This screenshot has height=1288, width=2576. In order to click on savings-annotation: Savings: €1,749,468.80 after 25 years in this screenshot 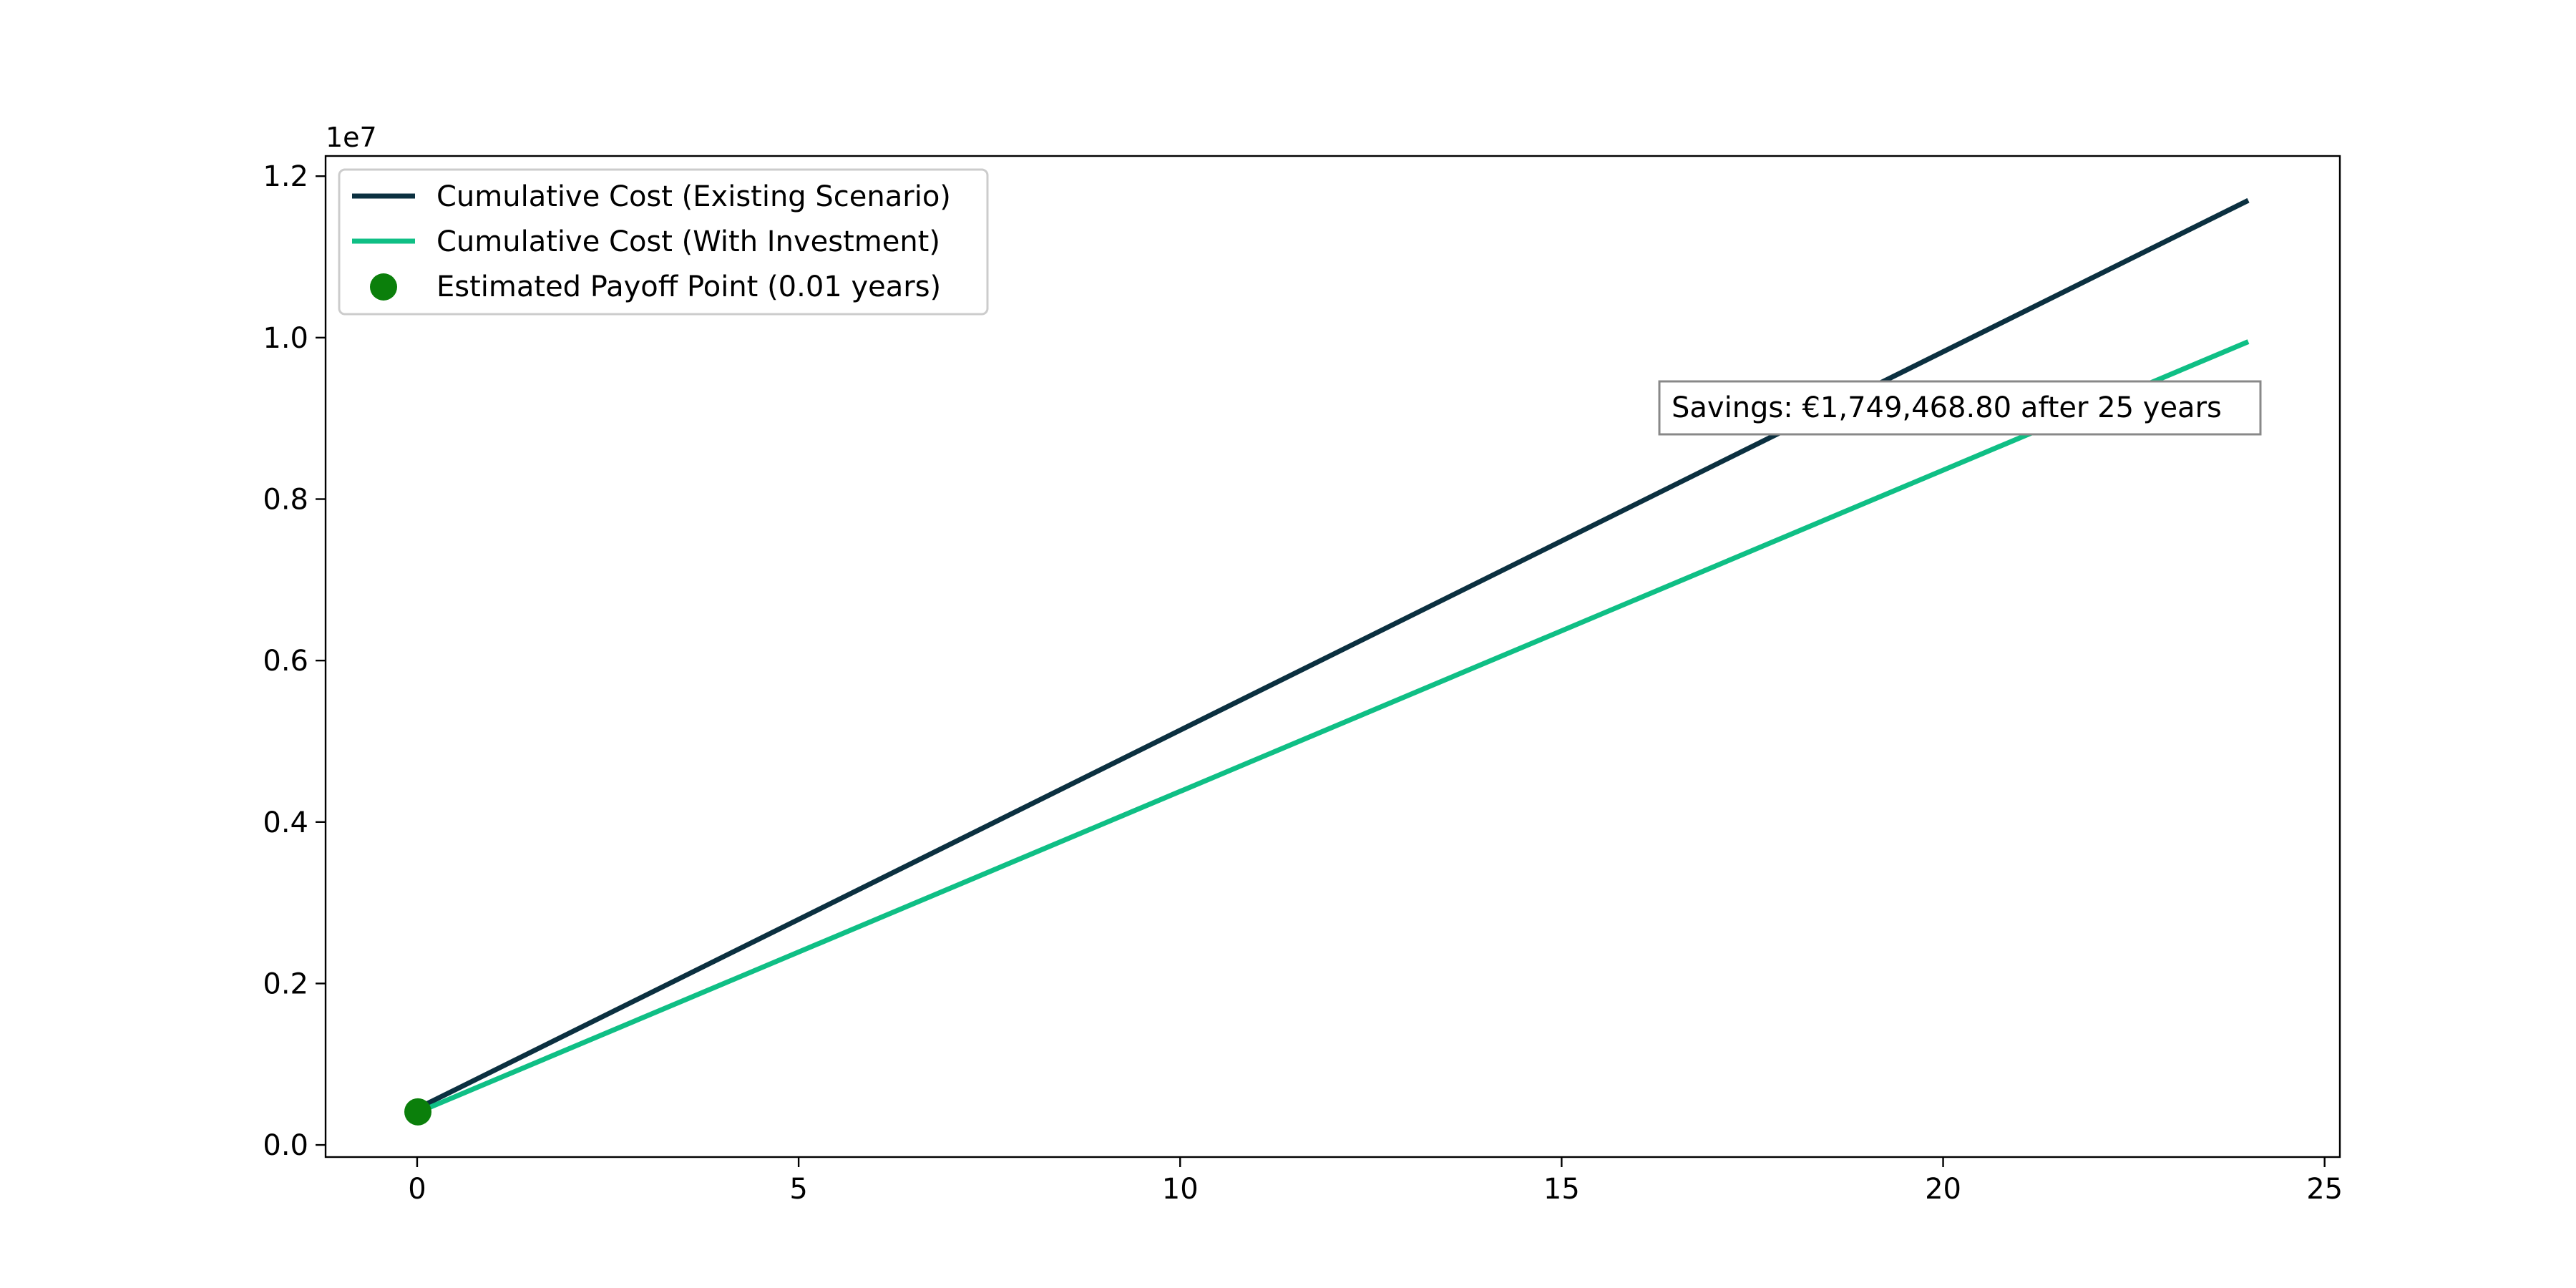, I will do `click(1960, 408)`.